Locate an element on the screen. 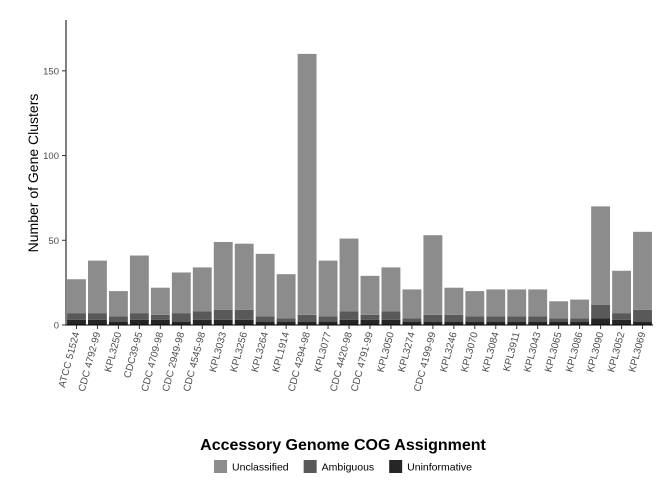 Image resolution: width=672 pixels, height=480 pixels. x-tick-label: KPL3069 is located at coordinates (637, 352).